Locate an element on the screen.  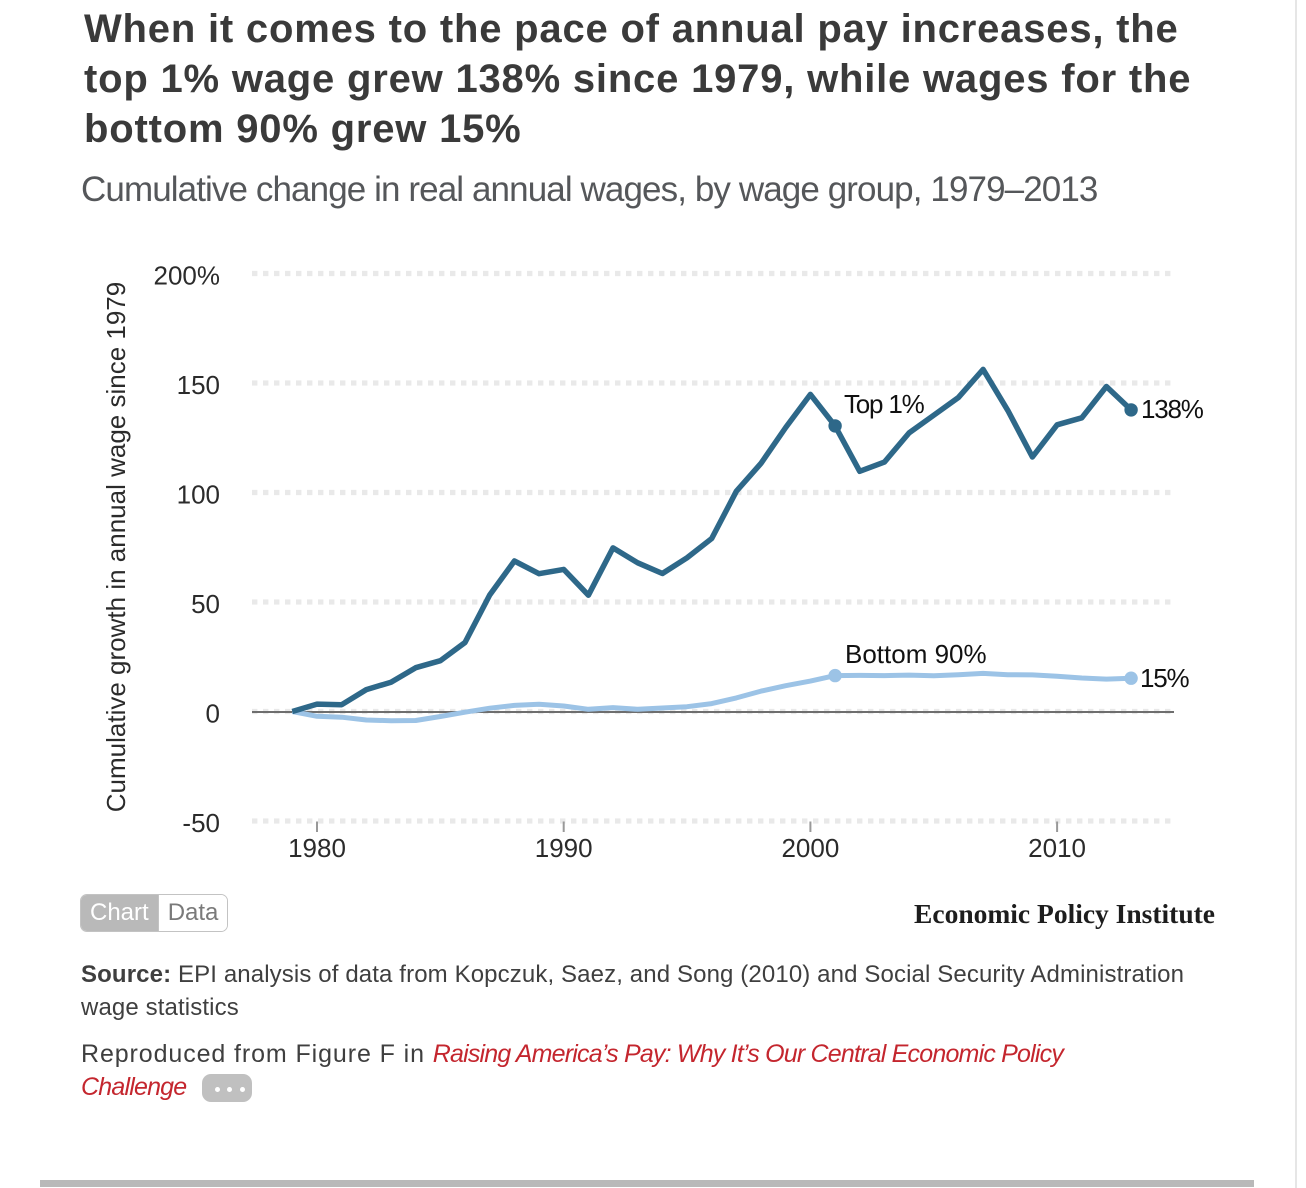
svg-text: 2010 is located at coordinates (1057, 848).